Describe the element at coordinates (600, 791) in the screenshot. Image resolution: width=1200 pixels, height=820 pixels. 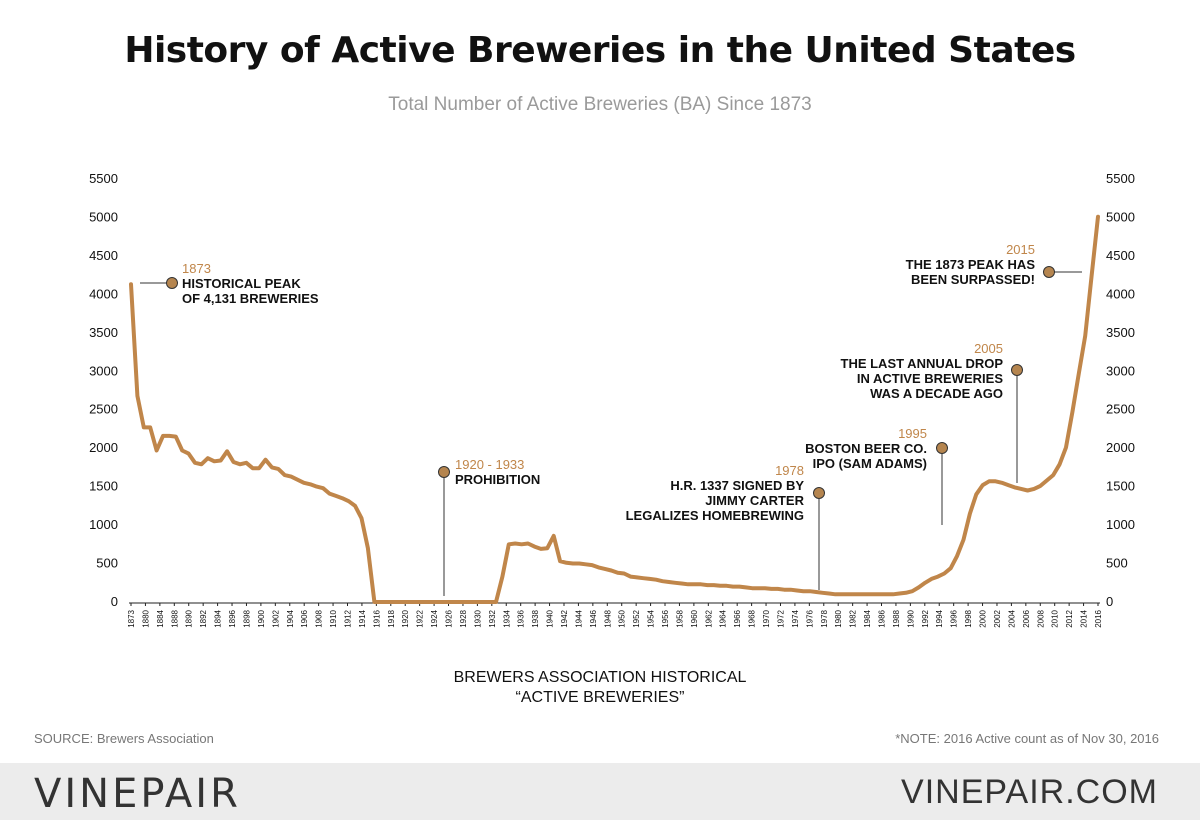
I see `footer-bar: VINEPAIR VINEPAIR.COM` at that location.